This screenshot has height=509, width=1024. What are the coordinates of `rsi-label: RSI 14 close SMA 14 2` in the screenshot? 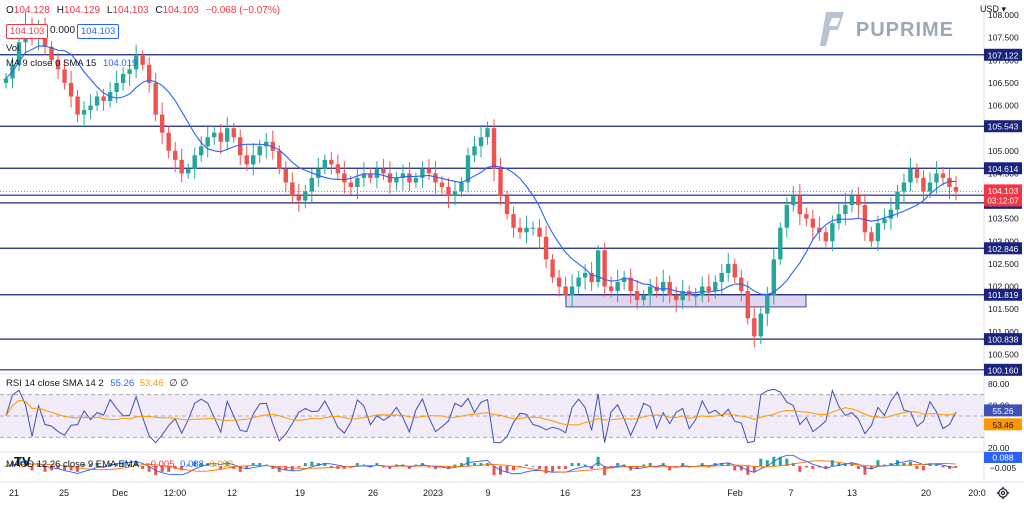 It's located at (55, 383).